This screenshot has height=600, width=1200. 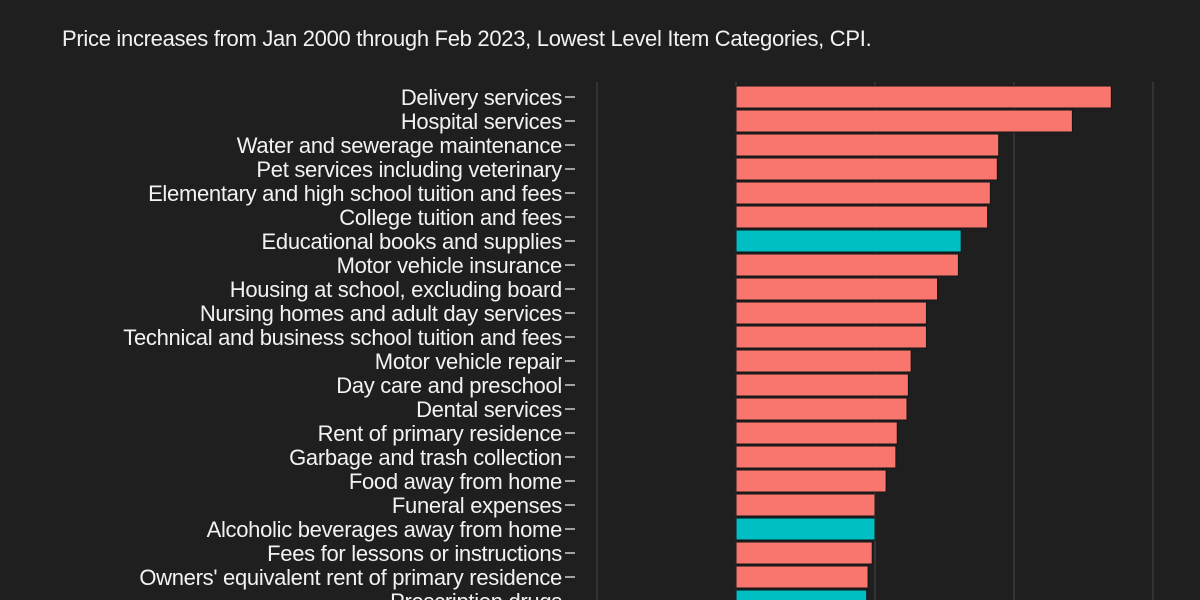 I want to click on category-label: College tuition and fees, so click(x=450, y=217).